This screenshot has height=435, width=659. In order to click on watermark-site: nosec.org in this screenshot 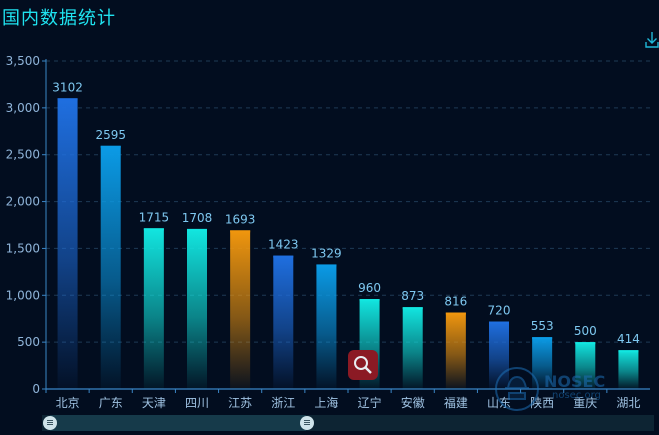, I will do `click(576, 395)`.